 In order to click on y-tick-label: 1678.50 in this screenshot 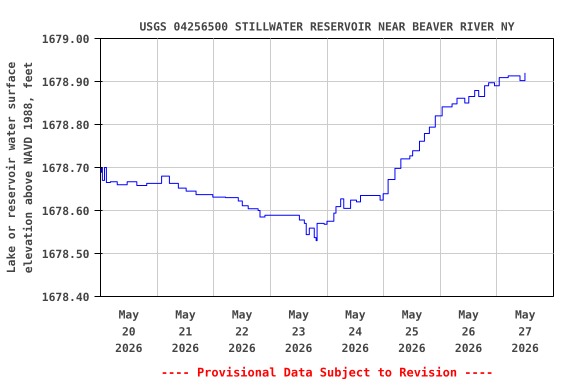, I will do `click(66, 254)`.